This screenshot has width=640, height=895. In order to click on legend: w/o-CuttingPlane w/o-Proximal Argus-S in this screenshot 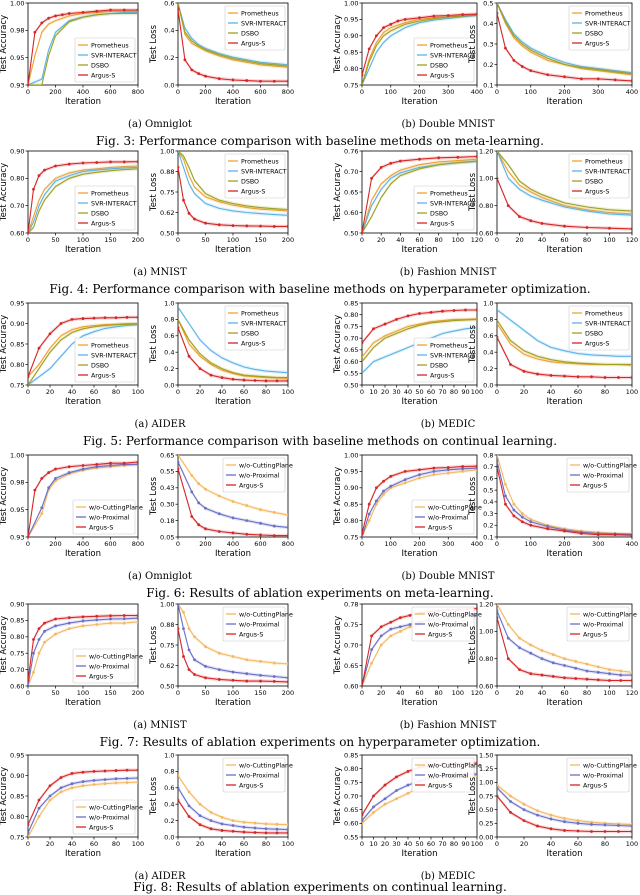, I will do `click(257, 775)`.